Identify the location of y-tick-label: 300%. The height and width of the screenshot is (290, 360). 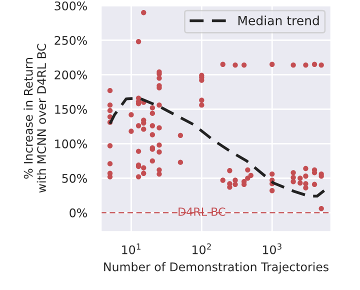
(70, 5).